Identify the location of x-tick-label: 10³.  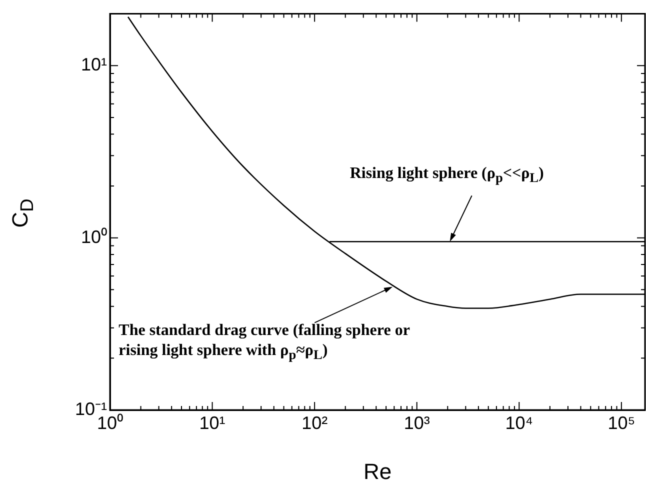
(417, 422).